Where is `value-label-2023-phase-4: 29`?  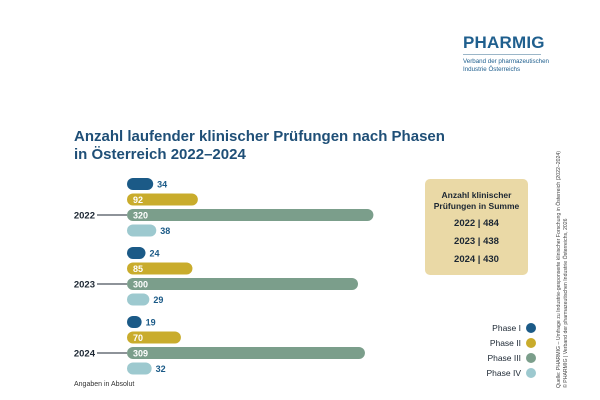
value-label-2023-phase-4: 29 is located at coordinates (158, 300).